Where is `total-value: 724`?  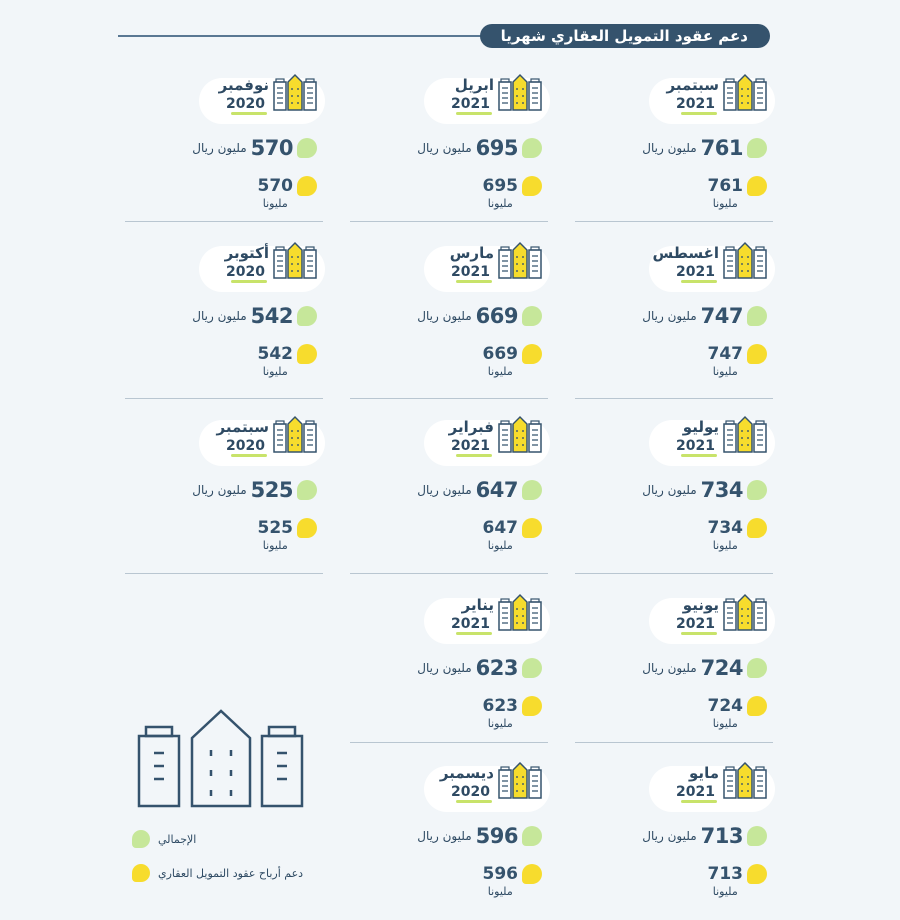
total-value: 724 is located at coordinates (722, 668).